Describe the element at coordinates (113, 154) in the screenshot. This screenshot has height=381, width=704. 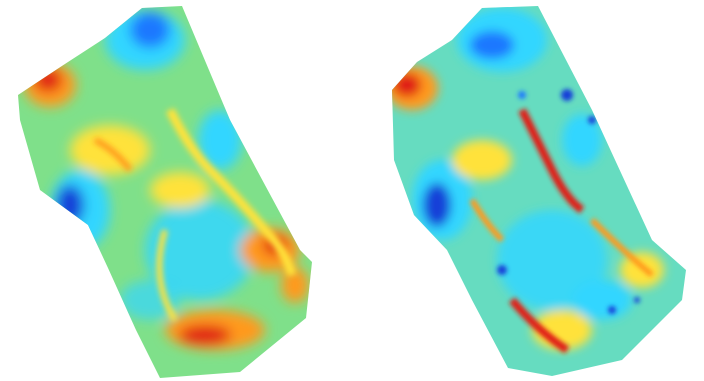
I see `left-warm-streak` at that location.